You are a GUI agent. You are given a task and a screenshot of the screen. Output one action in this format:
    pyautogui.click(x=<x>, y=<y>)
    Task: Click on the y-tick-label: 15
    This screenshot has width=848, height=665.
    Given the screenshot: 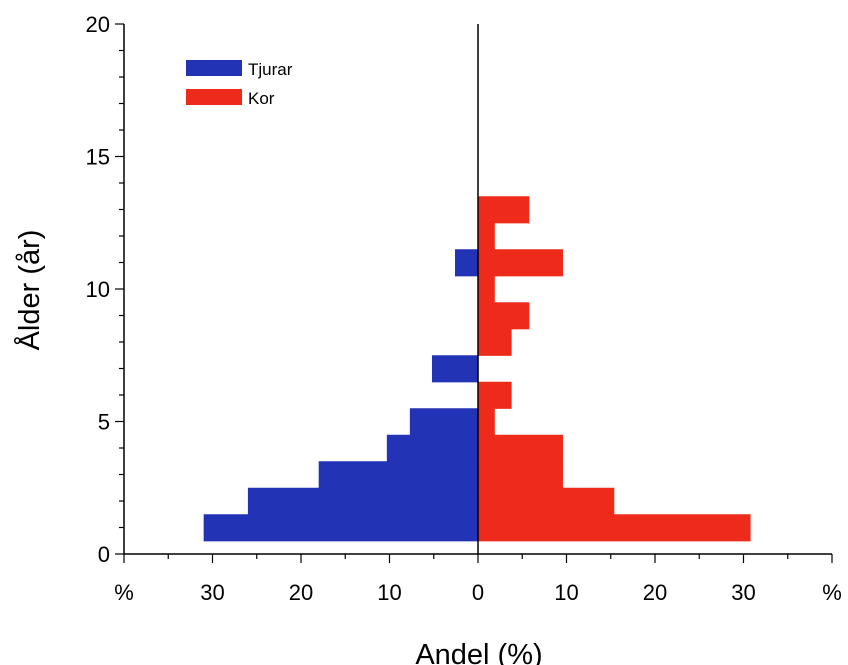 What is the action you would take?
    pyautogui.click(x=98, y=157)
    